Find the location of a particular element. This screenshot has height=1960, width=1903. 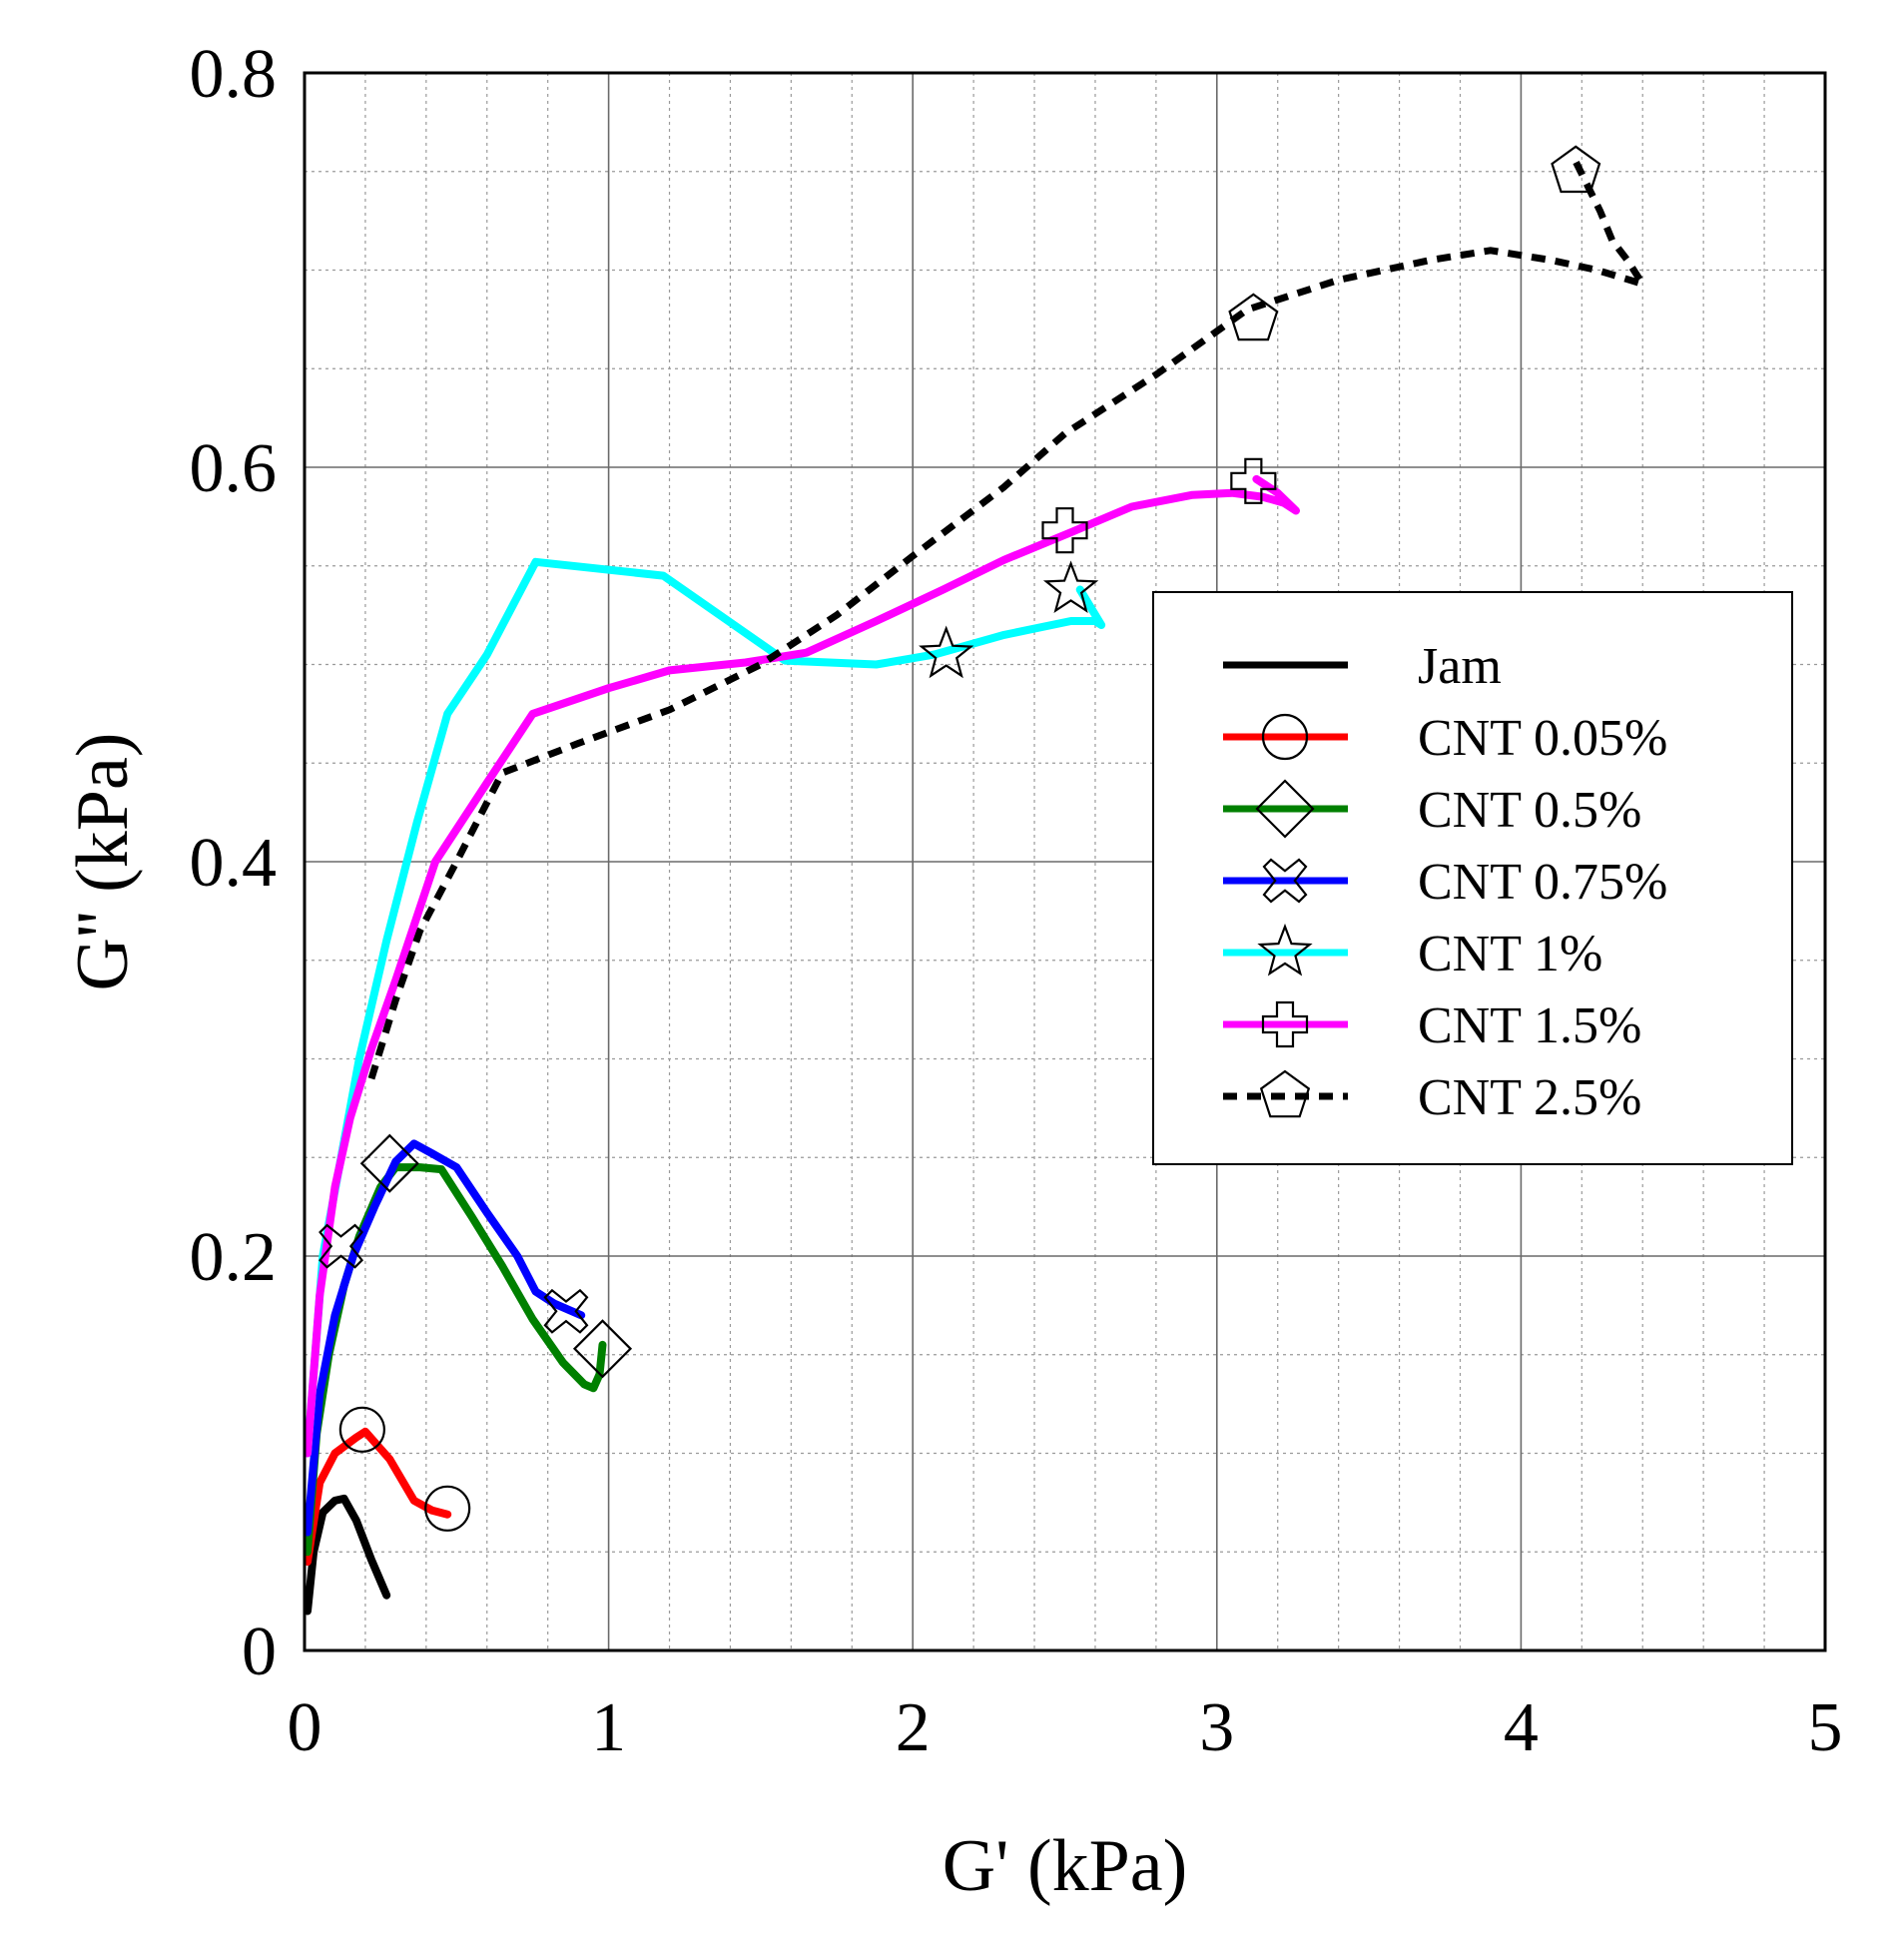

x-tick-label: 1 is located at coordinates (608, 1727).